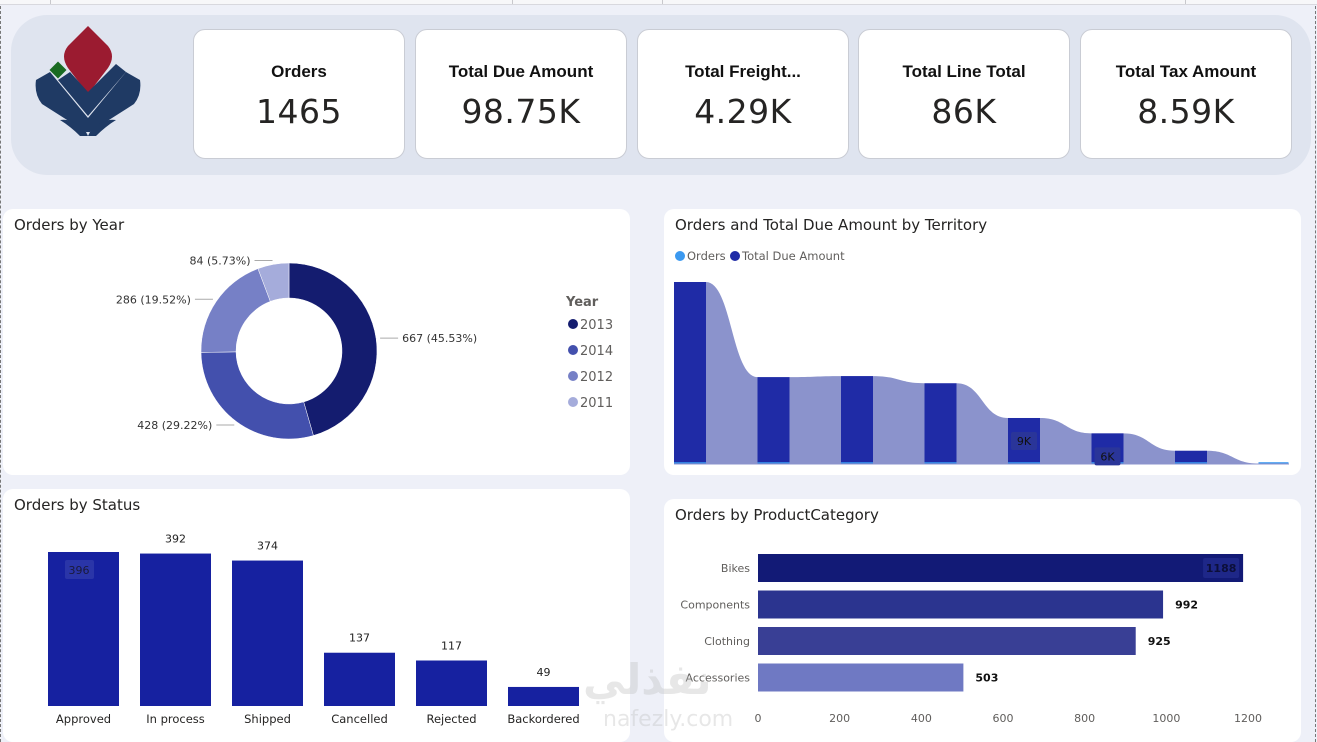 This screenshot has width=1317, height=742. Describe the element at coordinates (573, 350) in the screenshot. I see `legend-marker-2014` at that location.